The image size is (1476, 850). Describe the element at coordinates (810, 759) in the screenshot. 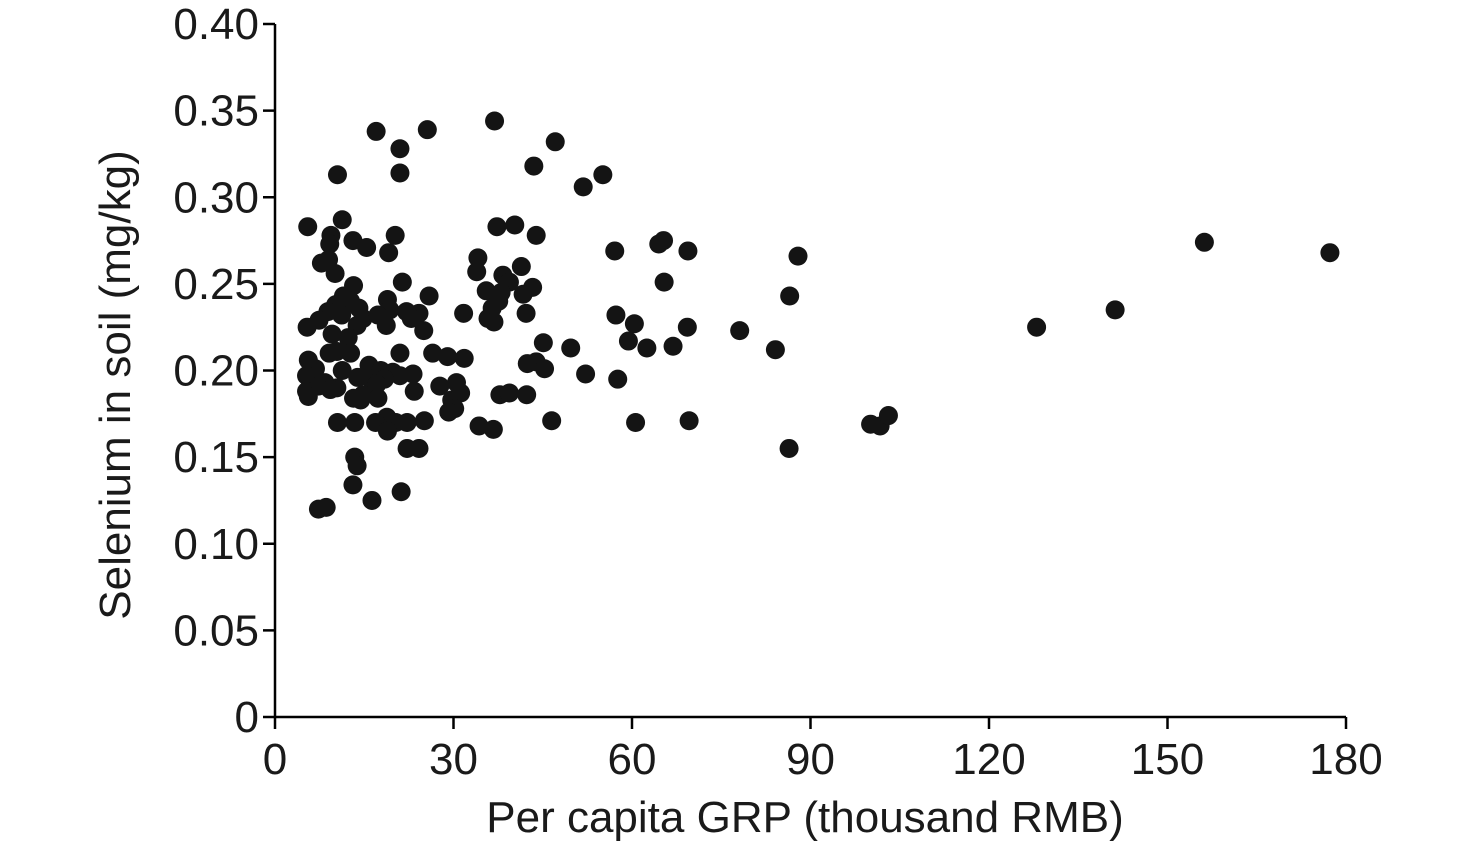

I see `x-tick-label: 90` at that location.